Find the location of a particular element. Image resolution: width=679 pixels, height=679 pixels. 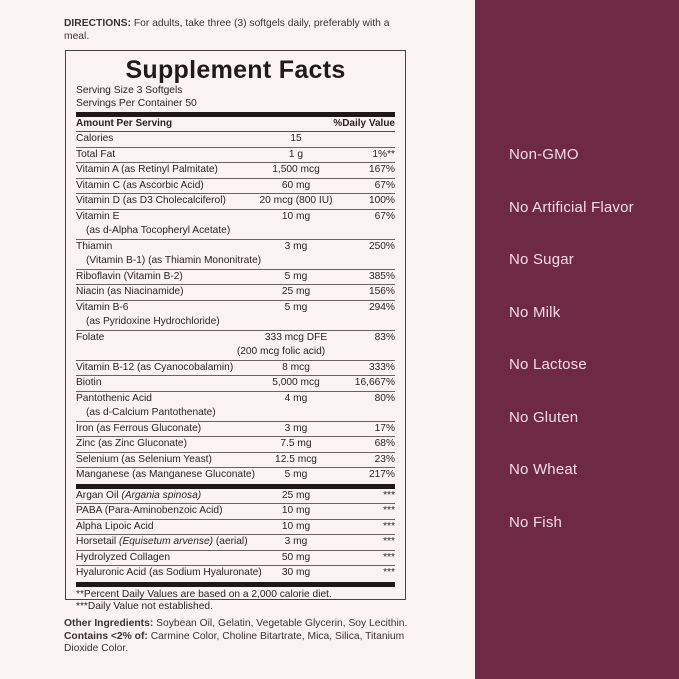

amount-text: 333 mcg DFE is located at coordinates (296, 337).